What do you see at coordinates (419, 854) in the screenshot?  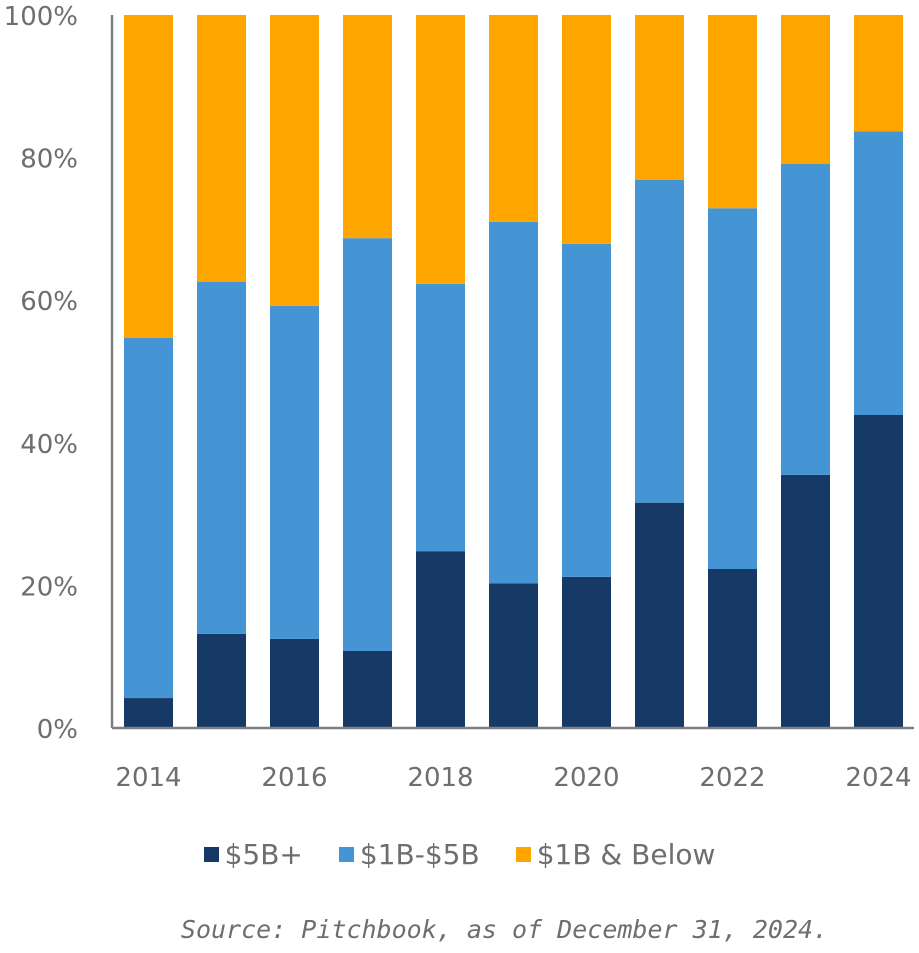 I see `legend-label-1b-5b: $1B-$5B` at bounding box center [419, 854].